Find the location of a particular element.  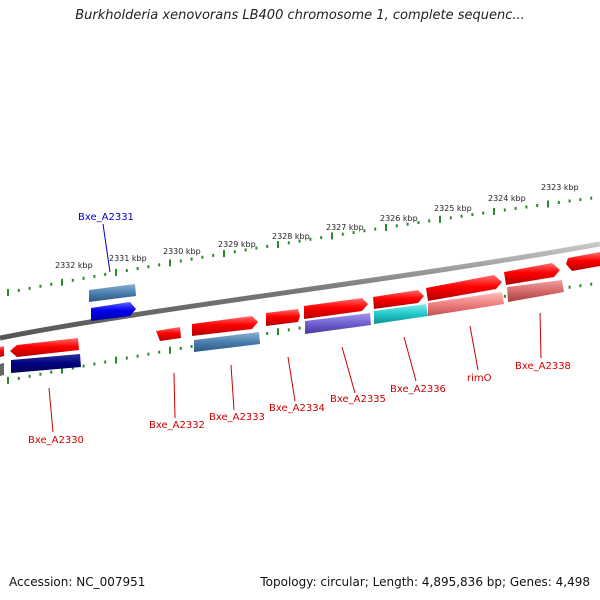

gene-label-Bxe_A2338: Bxe_A2338 is located at coordinates (543, 366).